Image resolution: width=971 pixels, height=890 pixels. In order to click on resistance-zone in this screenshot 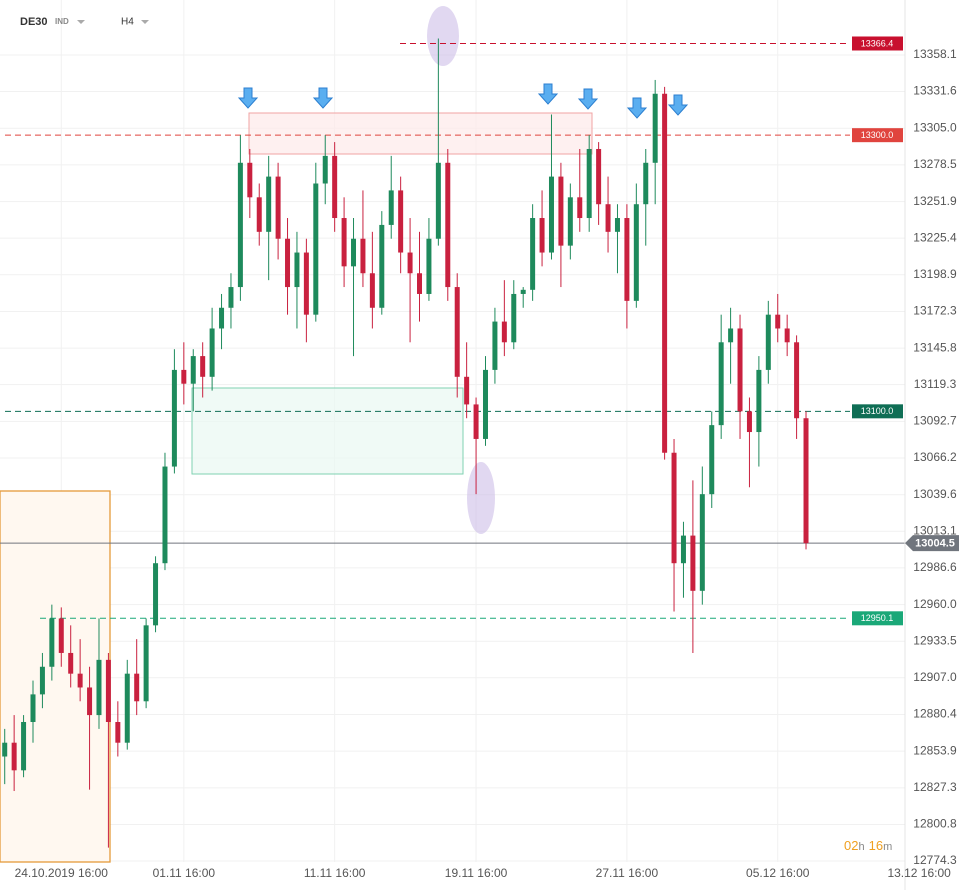, I will do `click(420, 133)`.